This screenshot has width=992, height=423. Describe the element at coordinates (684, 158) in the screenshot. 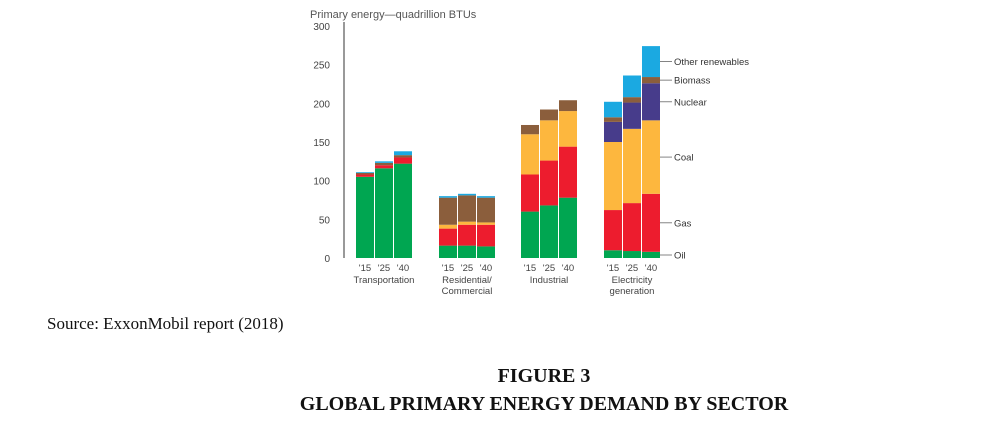

I see `legend-label: Coal` at that location.